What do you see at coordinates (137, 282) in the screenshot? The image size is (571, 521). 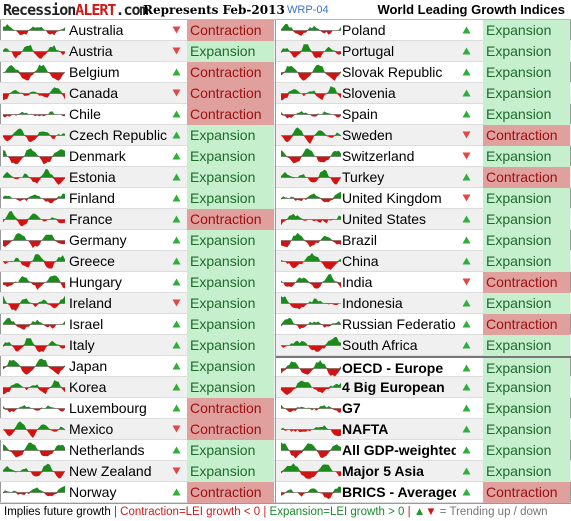 I see `table-row: Hungary Expansion` at bounding box center [137, 282].